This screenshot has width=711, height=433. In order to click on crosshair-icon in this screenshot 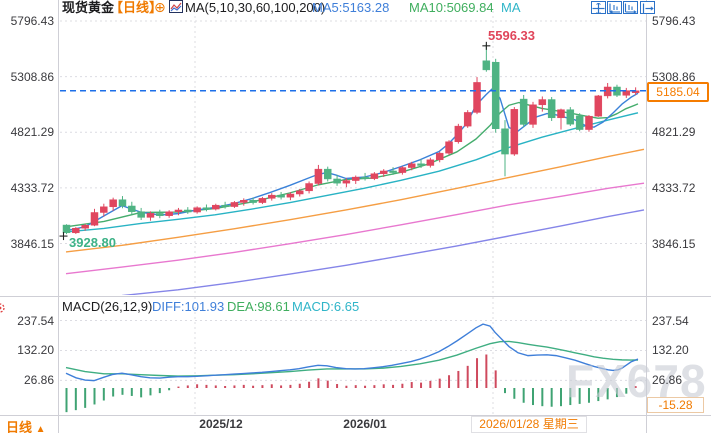, I will do `click(598, 8)`.